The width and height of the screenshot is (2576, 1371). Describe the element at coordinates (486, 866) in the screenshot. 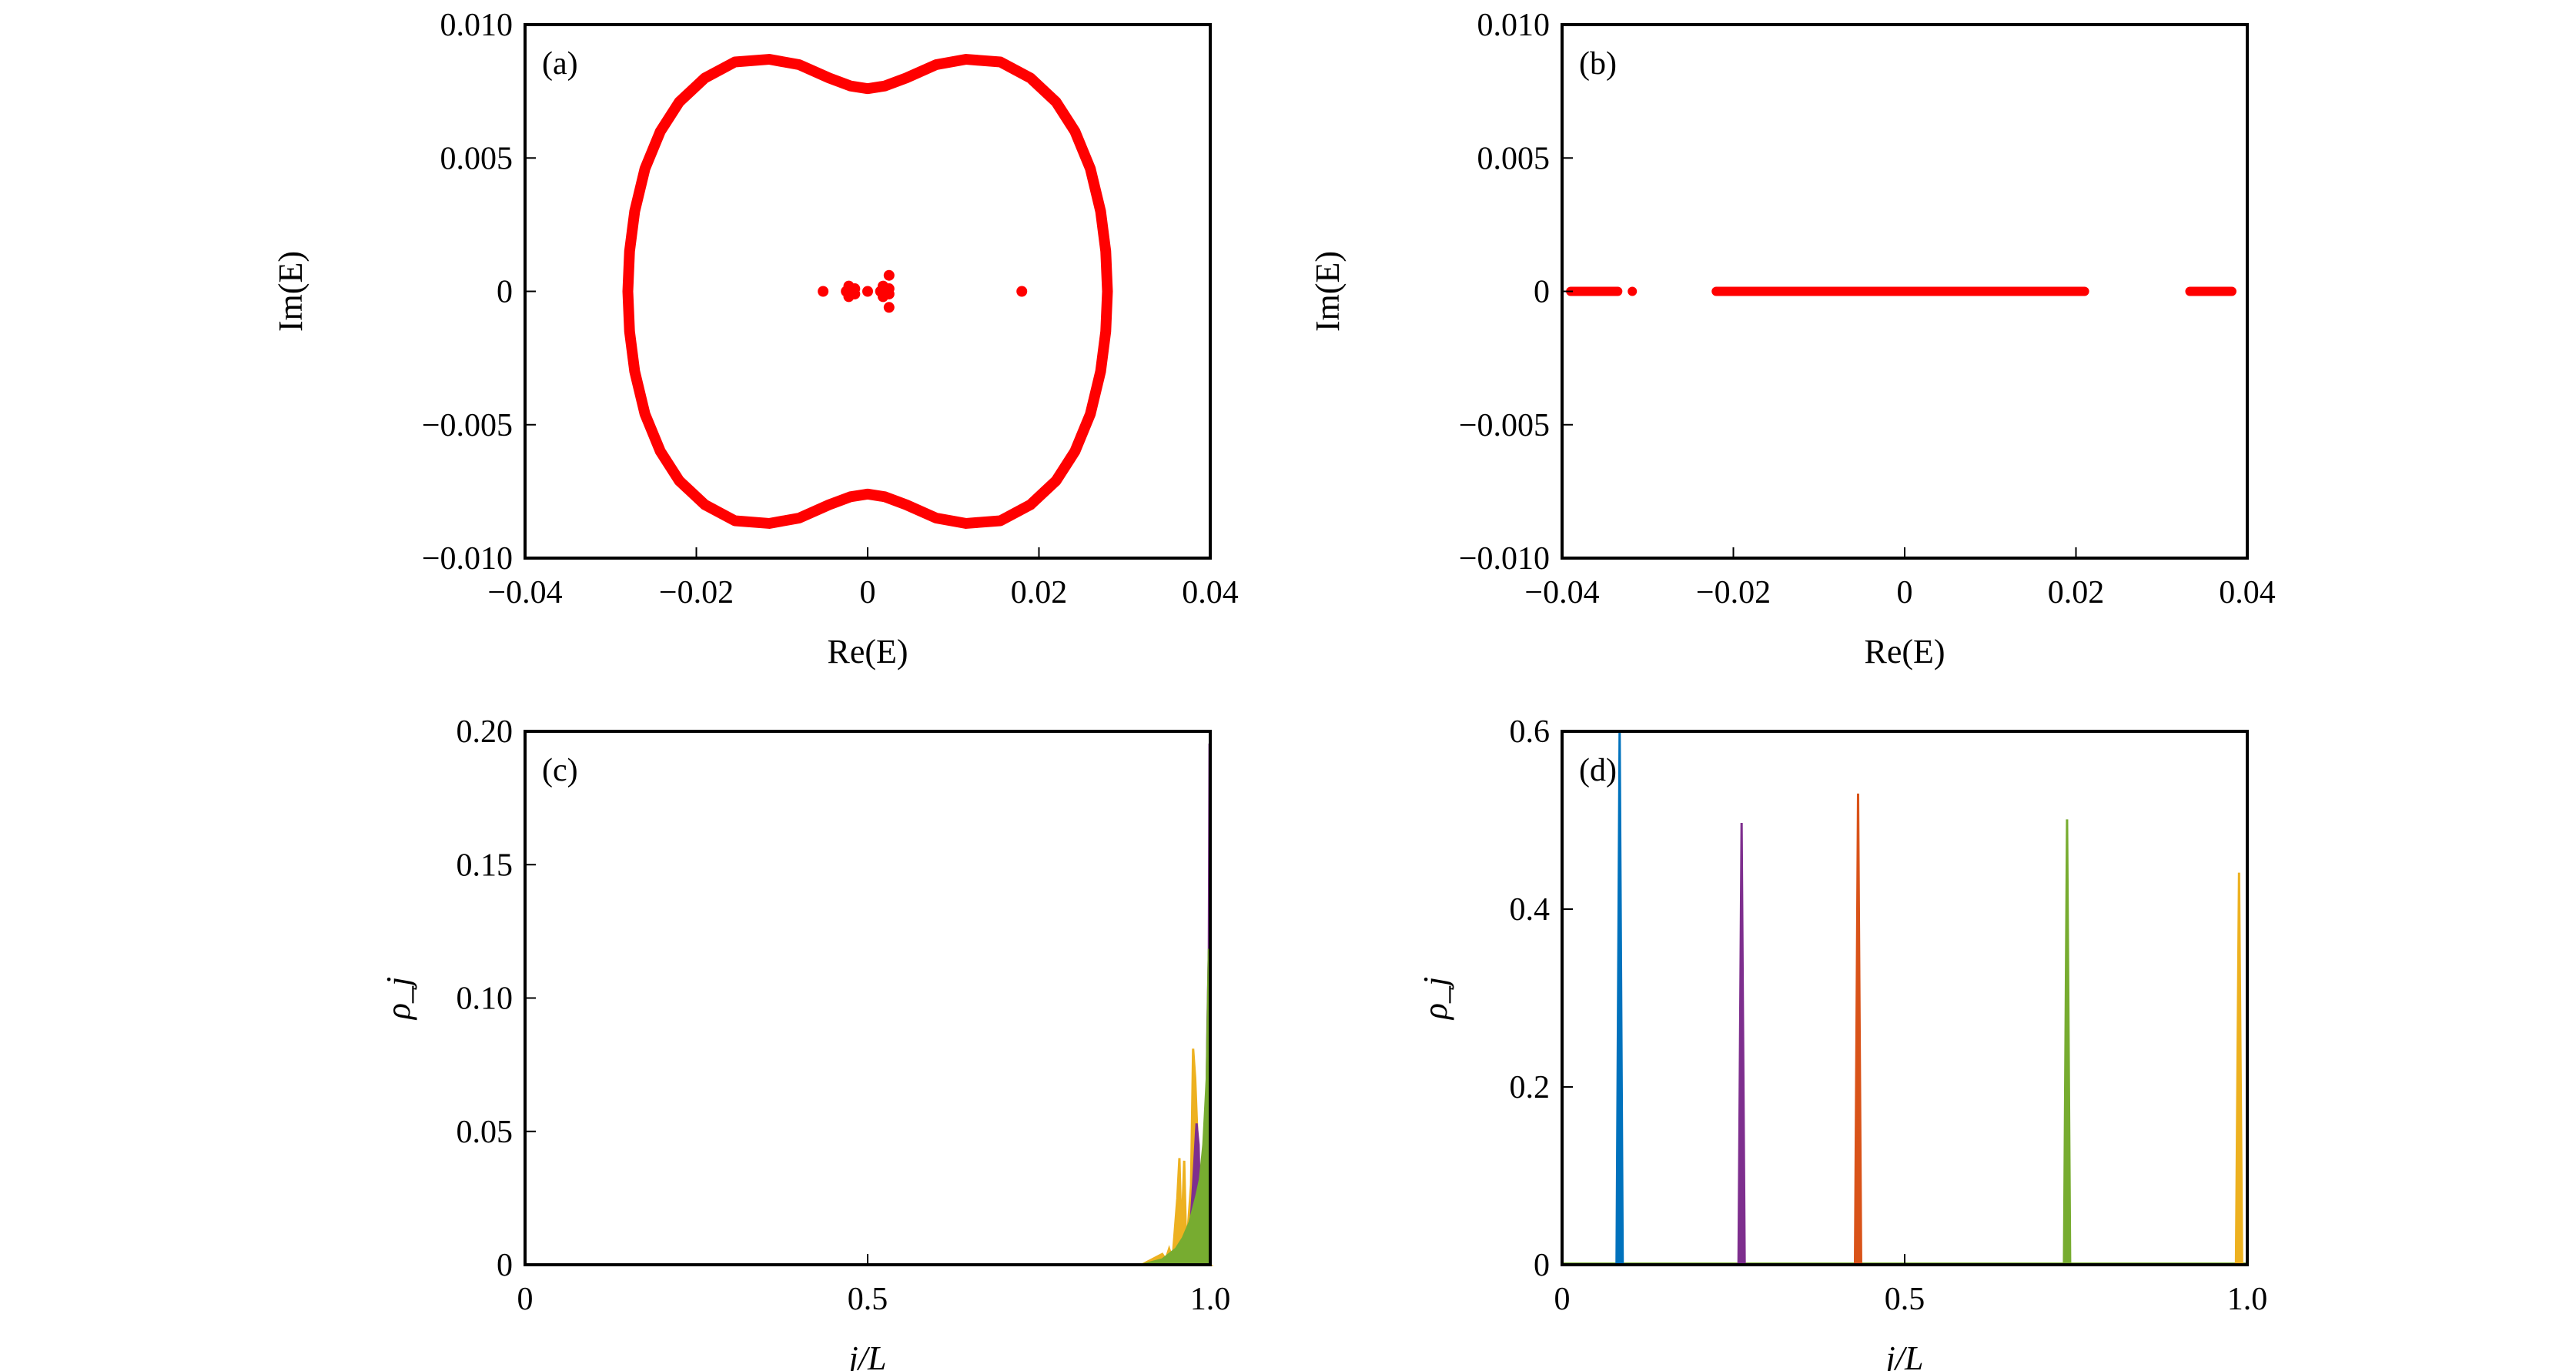

I see `y-tick-label: 0.15` at that location.